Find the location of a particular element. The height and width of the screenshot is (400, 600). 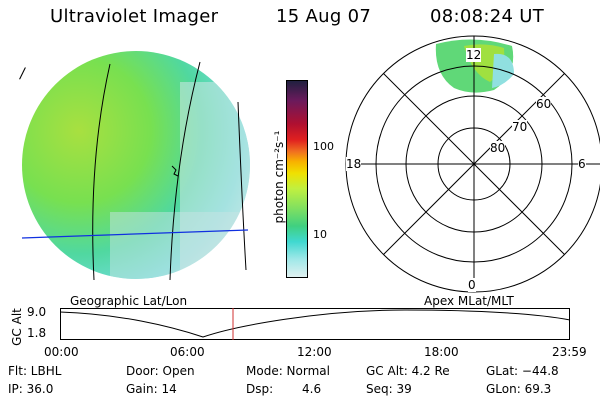

altitude-x-tick-2359: 23:59 is located at coordinates (569, 352).